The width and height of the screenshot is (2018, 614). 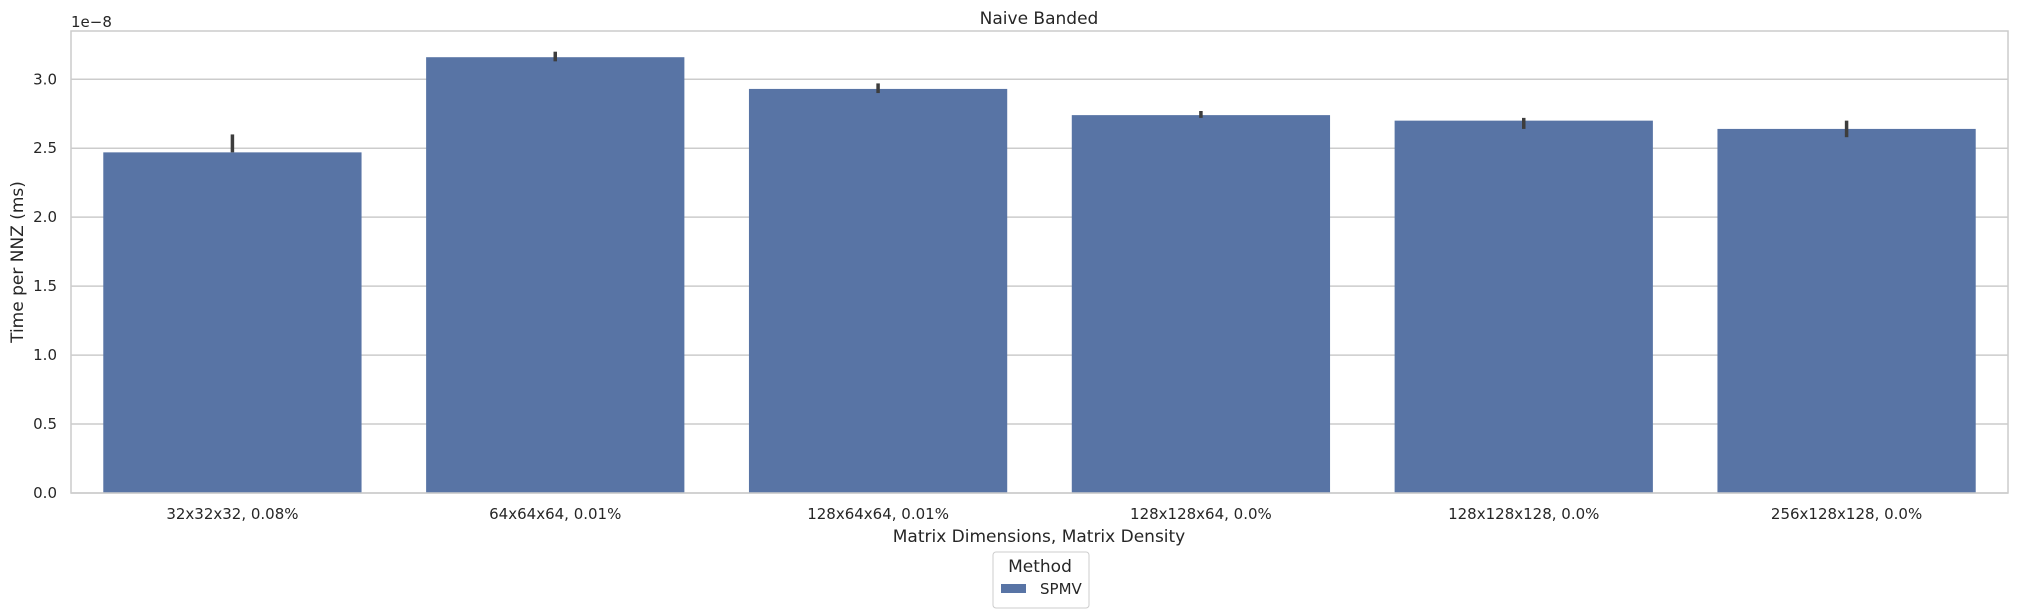 What do you see at coordinates (18, 262) in the screenshot?
I see `y-axis-label: Time per NNZ (ms)` at bounding box center [18, 262].